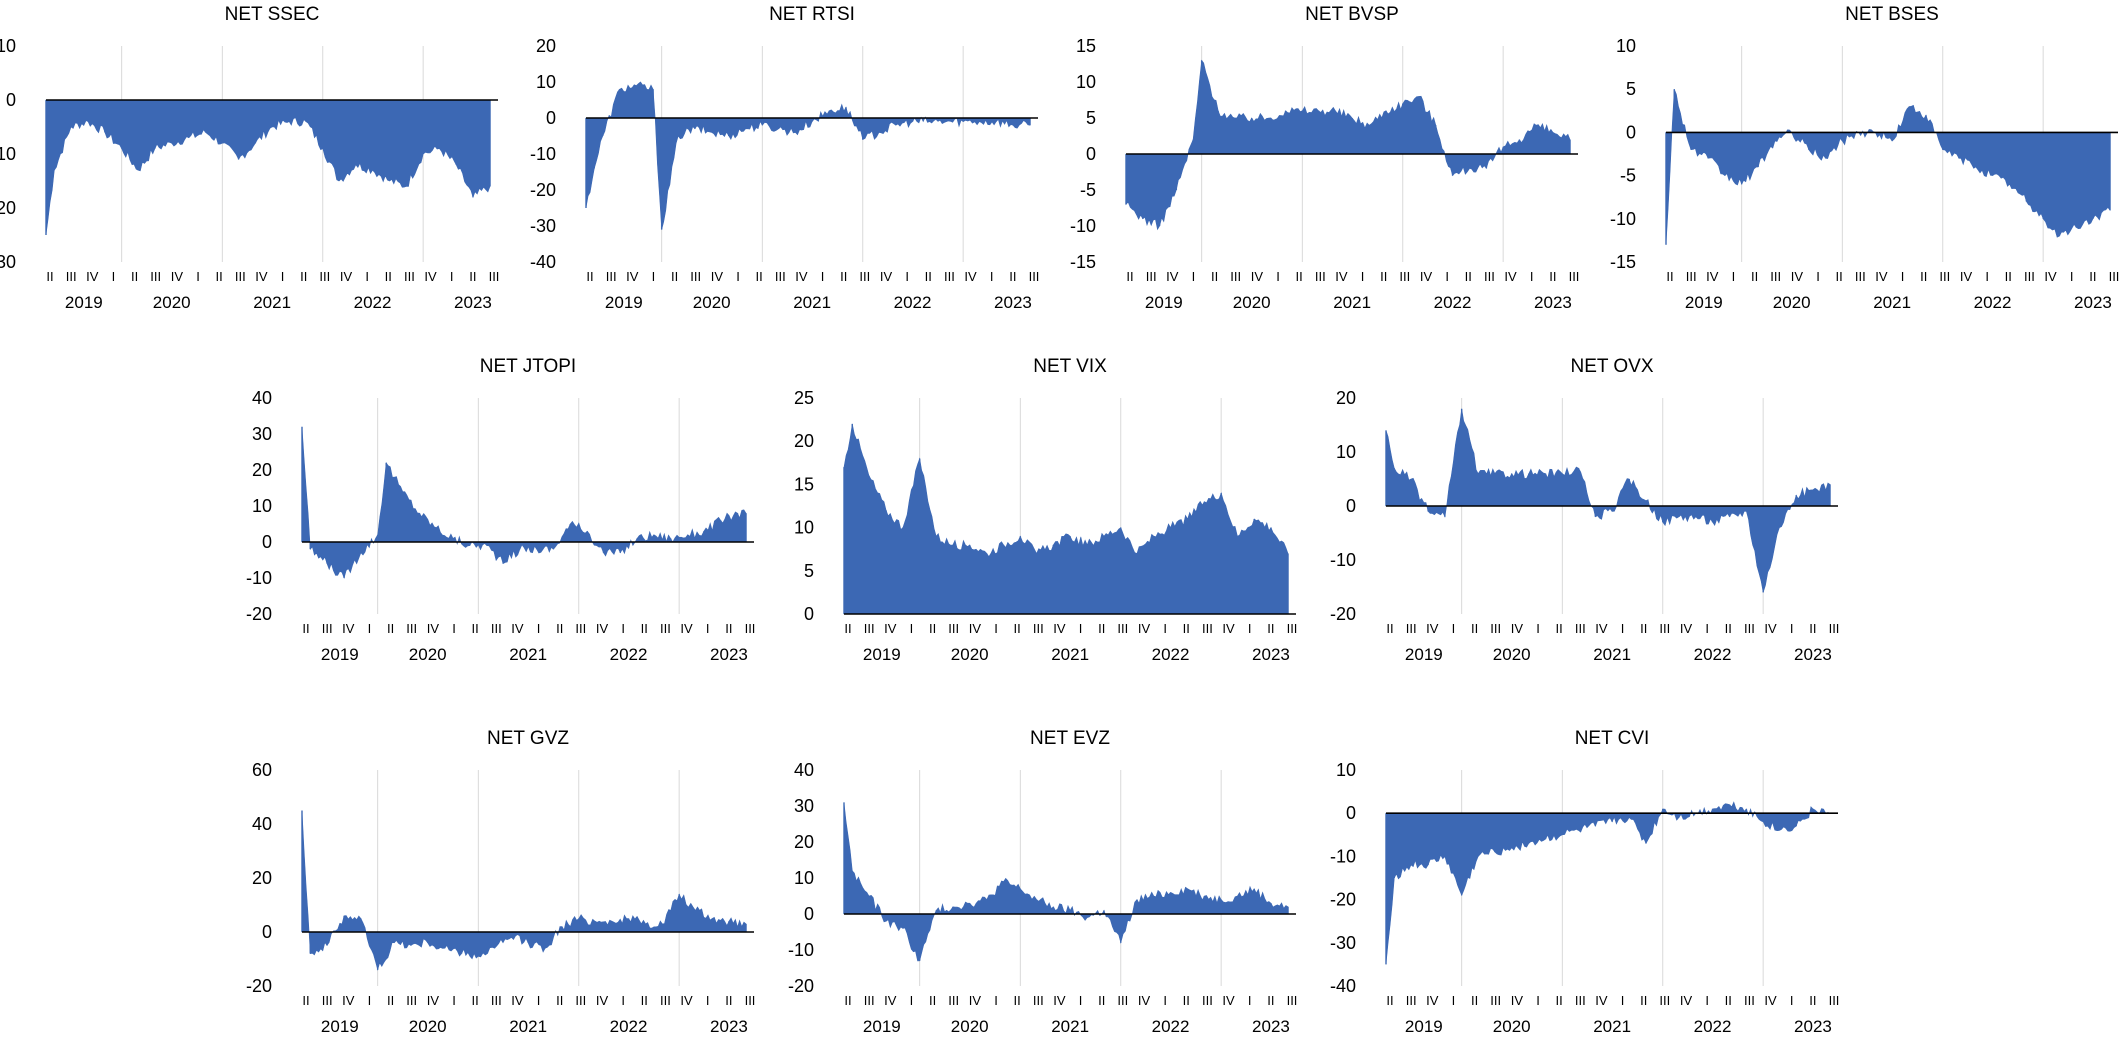 This screenshot has height=1064, width=2128. Describe the element at coordinates (272, 14) in the screenshot. I see `chart-title: NET SSEC` at that location.